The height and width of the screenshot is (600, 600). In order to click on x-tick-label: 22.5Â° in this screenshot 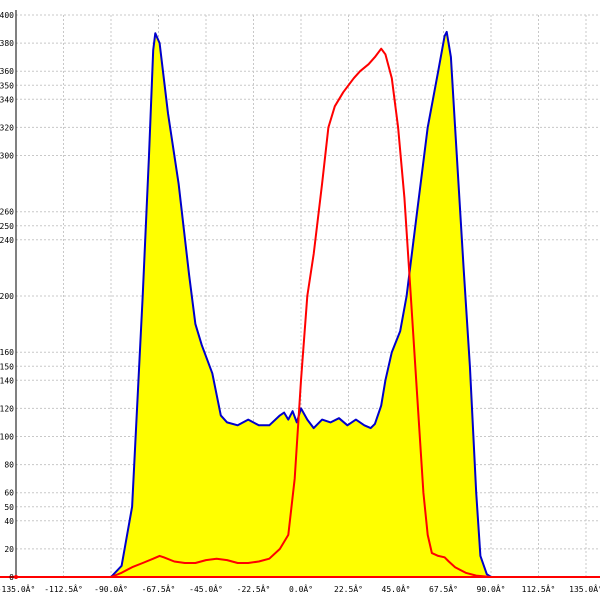, I will do `click(348, 588)`.